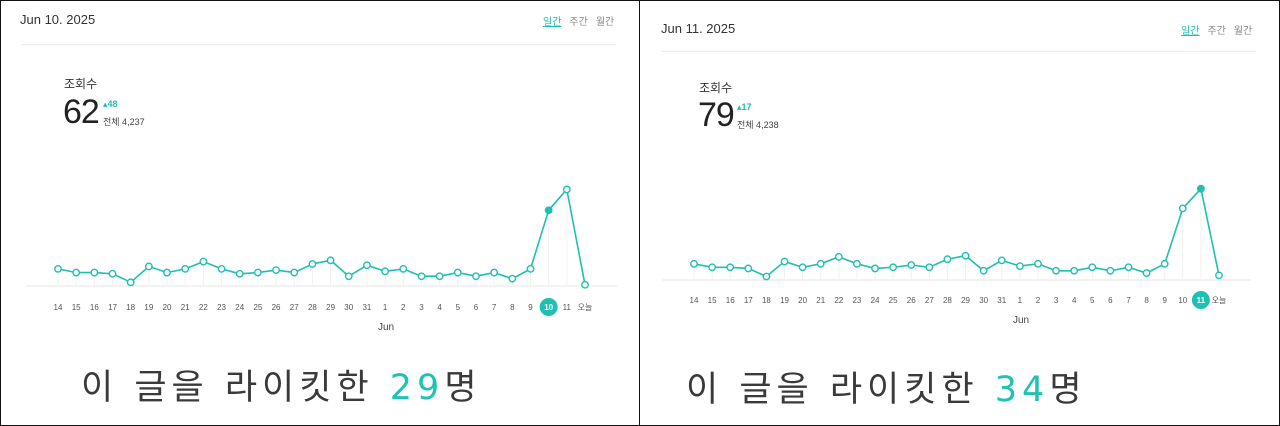 The height and width of the screenshot is (426, 1280). Describe the element at coordinates (716, 115) in the screenshot. I see `views-value: 79` at that location.